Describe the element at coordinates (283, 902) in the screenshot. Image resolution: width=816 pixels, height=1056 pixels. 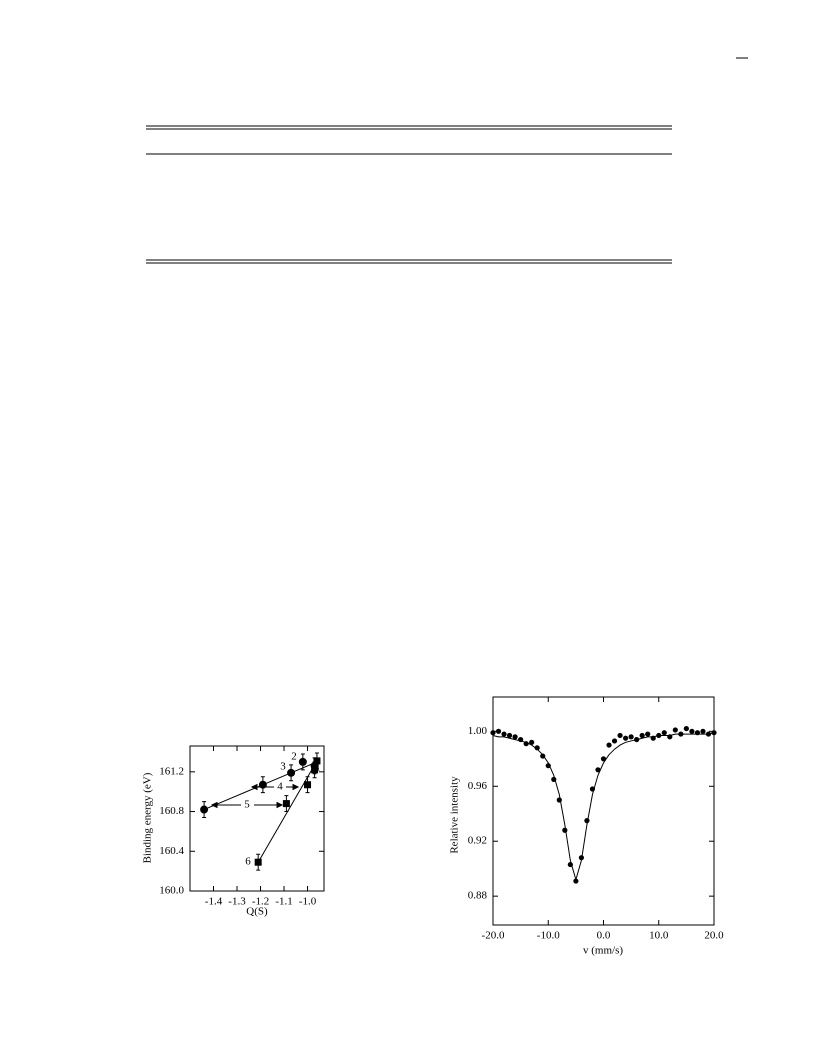
I see `x-tick-label: -1.1` at that location.